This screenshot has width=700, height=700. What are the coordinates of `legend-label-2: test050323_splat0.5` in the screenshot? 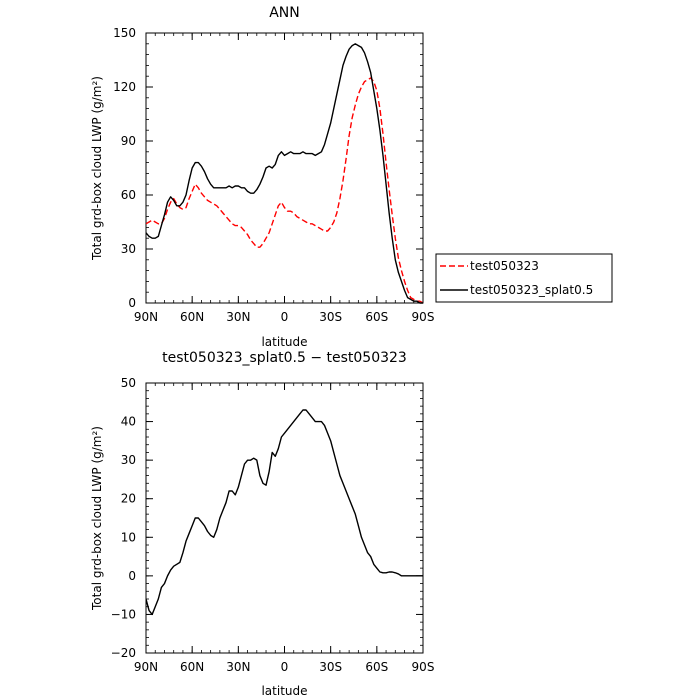 It's located at (531, 290).